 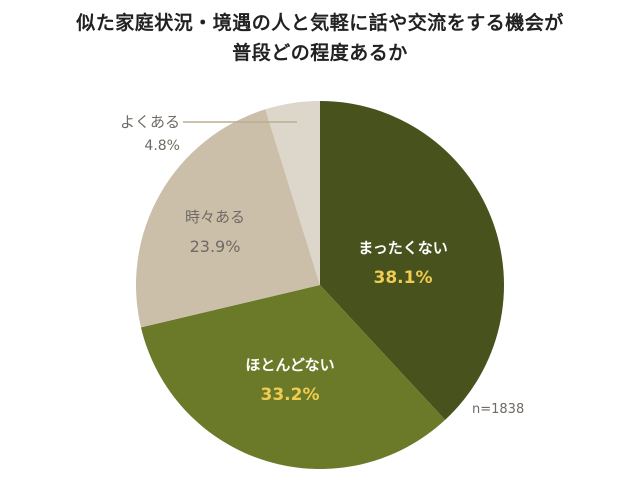 I want to click on slice-label-hotondo-nai: ほとんどない 33.2%, so click(x=290, y=381).